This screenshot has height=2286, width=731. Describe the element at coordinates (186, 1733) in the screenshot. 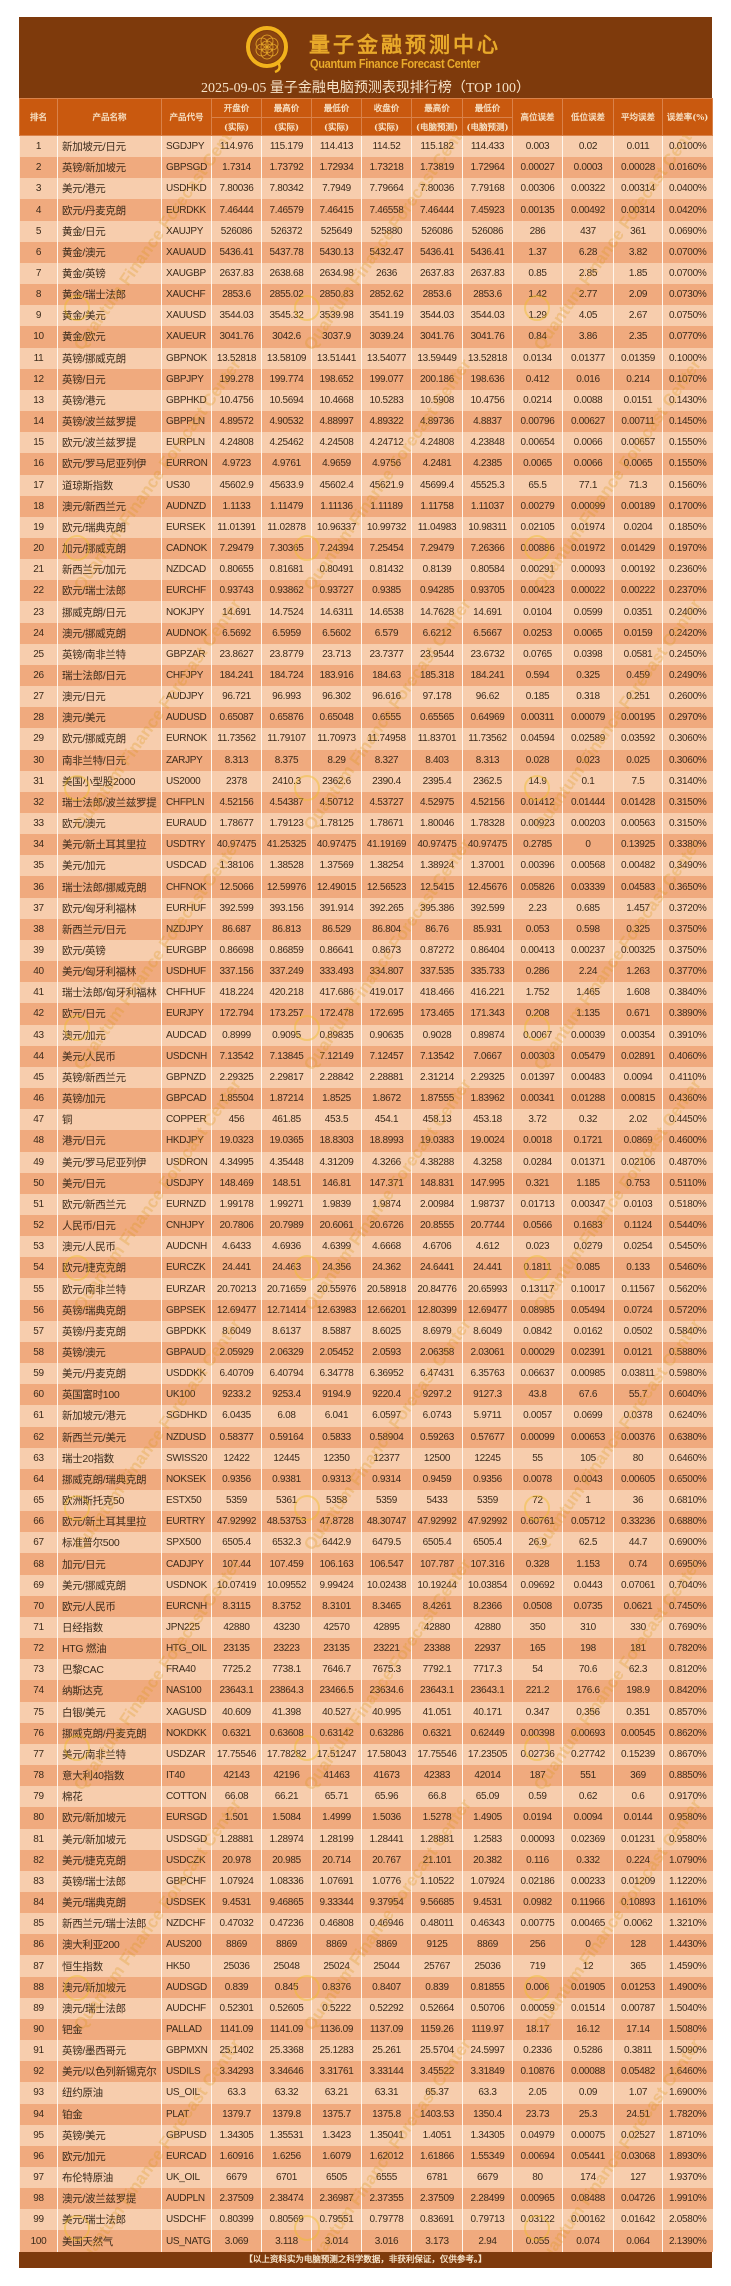

I see `cell-product-code: NOKDKK` at that location.